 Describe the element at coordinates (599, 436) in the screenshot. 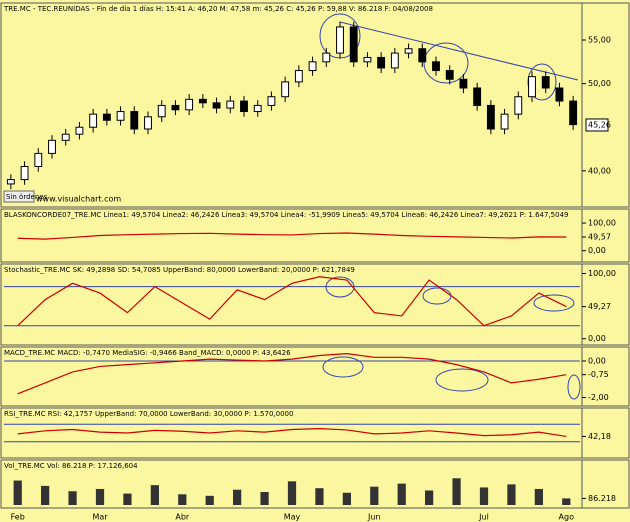

I see `y-tick-label: 42,18` at that location.